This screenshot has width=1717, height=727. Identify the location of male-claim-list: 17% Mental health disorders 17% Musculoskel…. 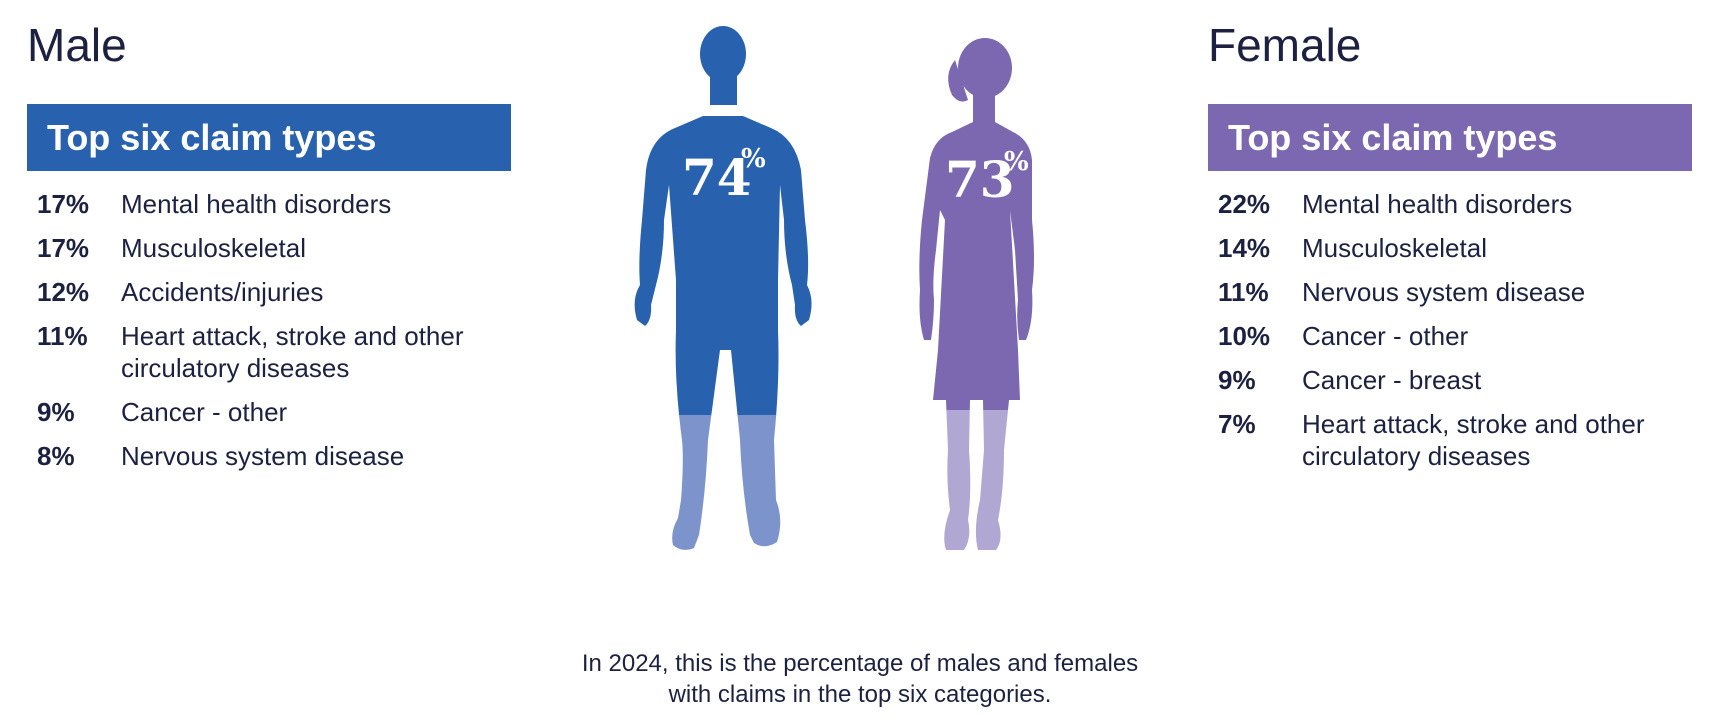
(272, 336).